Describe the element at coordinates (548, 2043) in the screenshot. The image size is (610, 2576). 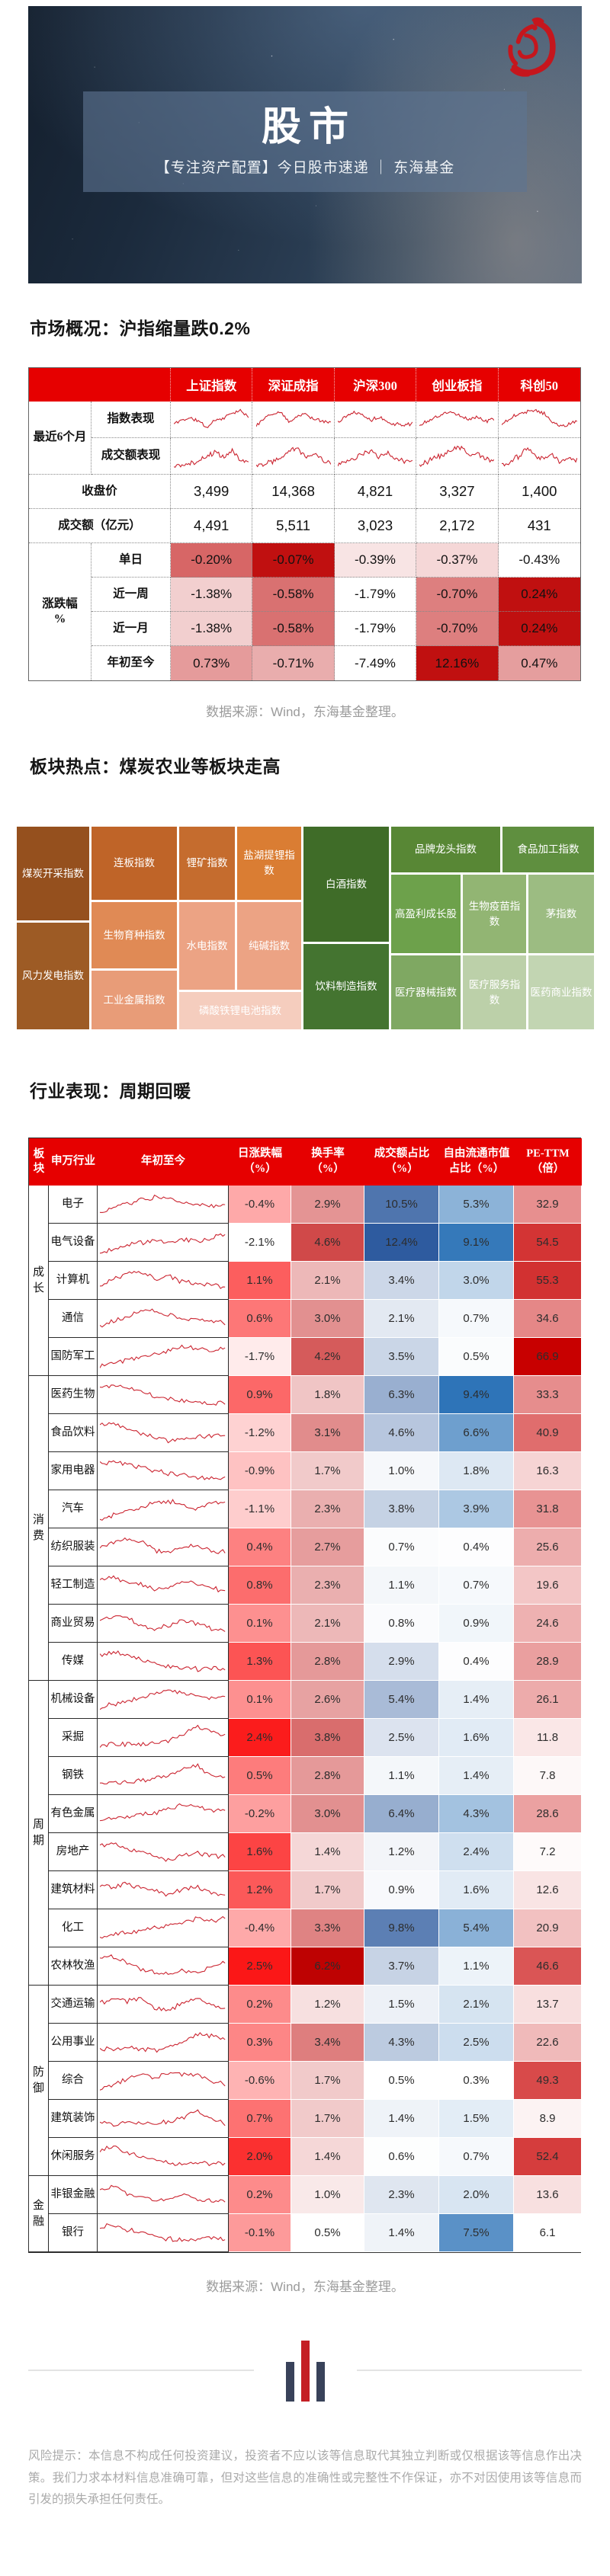
I see `heatmap-cell: 22.6` at that location.